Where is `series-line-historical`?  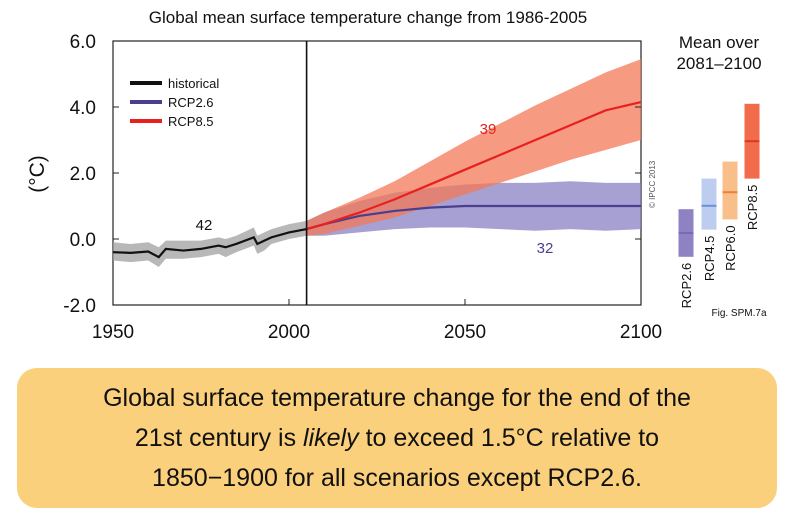 series-line-historical is located at coordinates (209, 243).